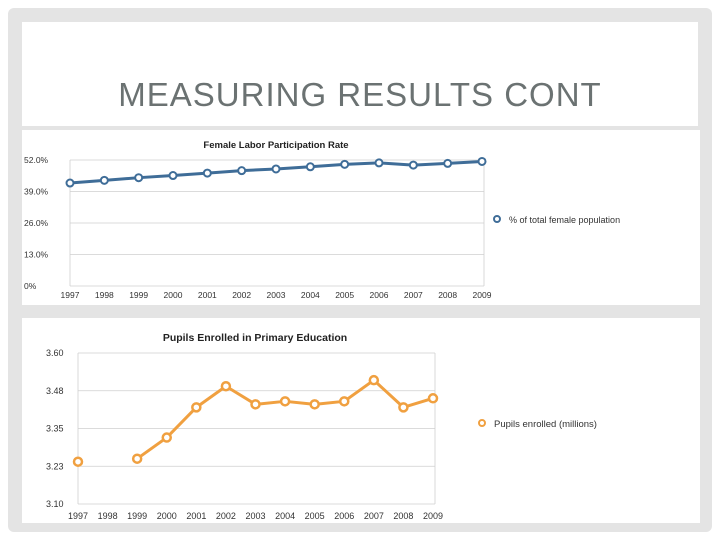  What do you see at coordinates (482, 295) in the screenshot?
I see `chart-1-x-tick-label: 2009` at bounding box center [482, 295].